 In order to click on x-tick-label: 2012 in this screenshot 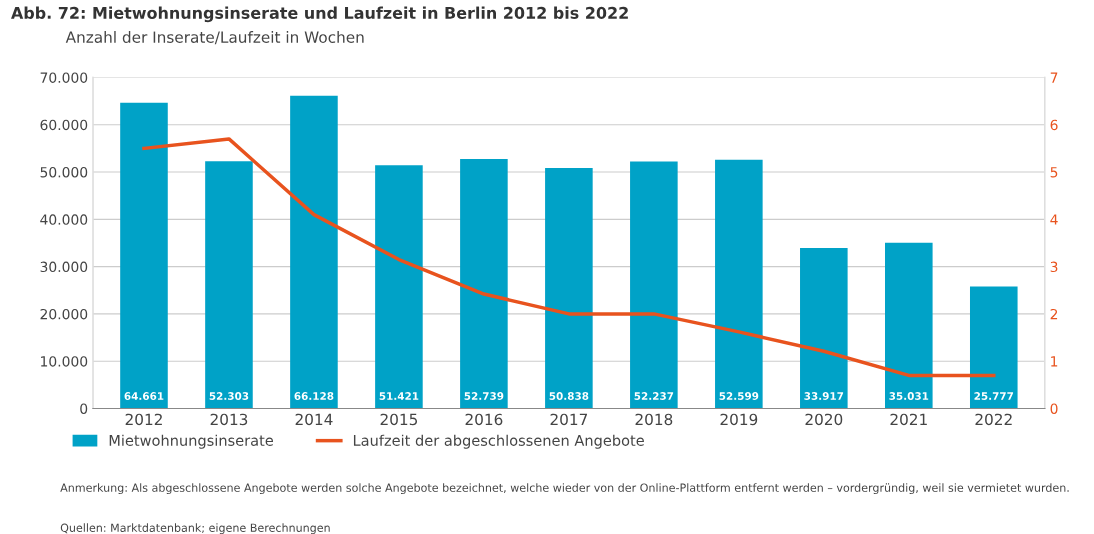, I will do `click(143, 419)`.